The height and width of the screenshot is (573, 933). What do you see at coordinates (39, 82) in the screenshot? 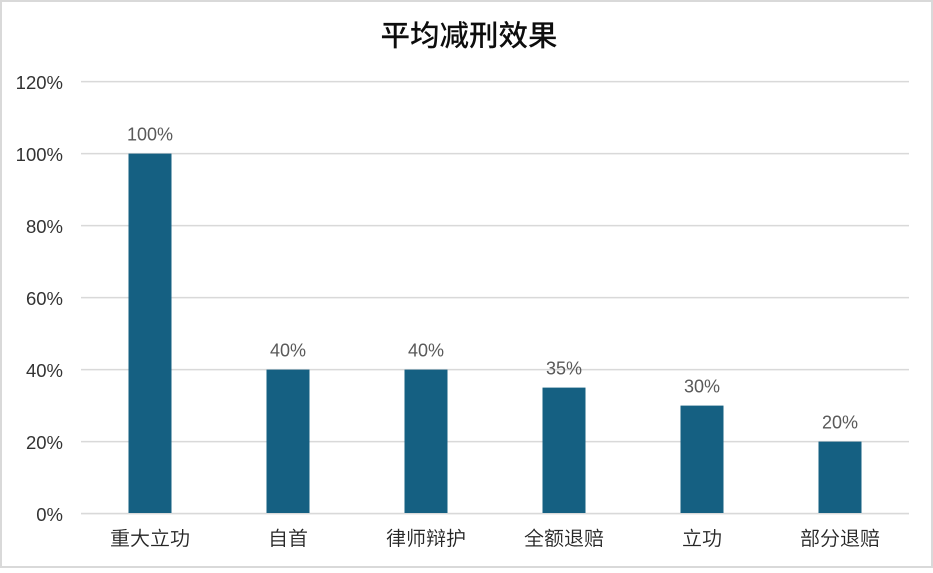
I see `svg-text: 120%` at bounding box center [39, 82].